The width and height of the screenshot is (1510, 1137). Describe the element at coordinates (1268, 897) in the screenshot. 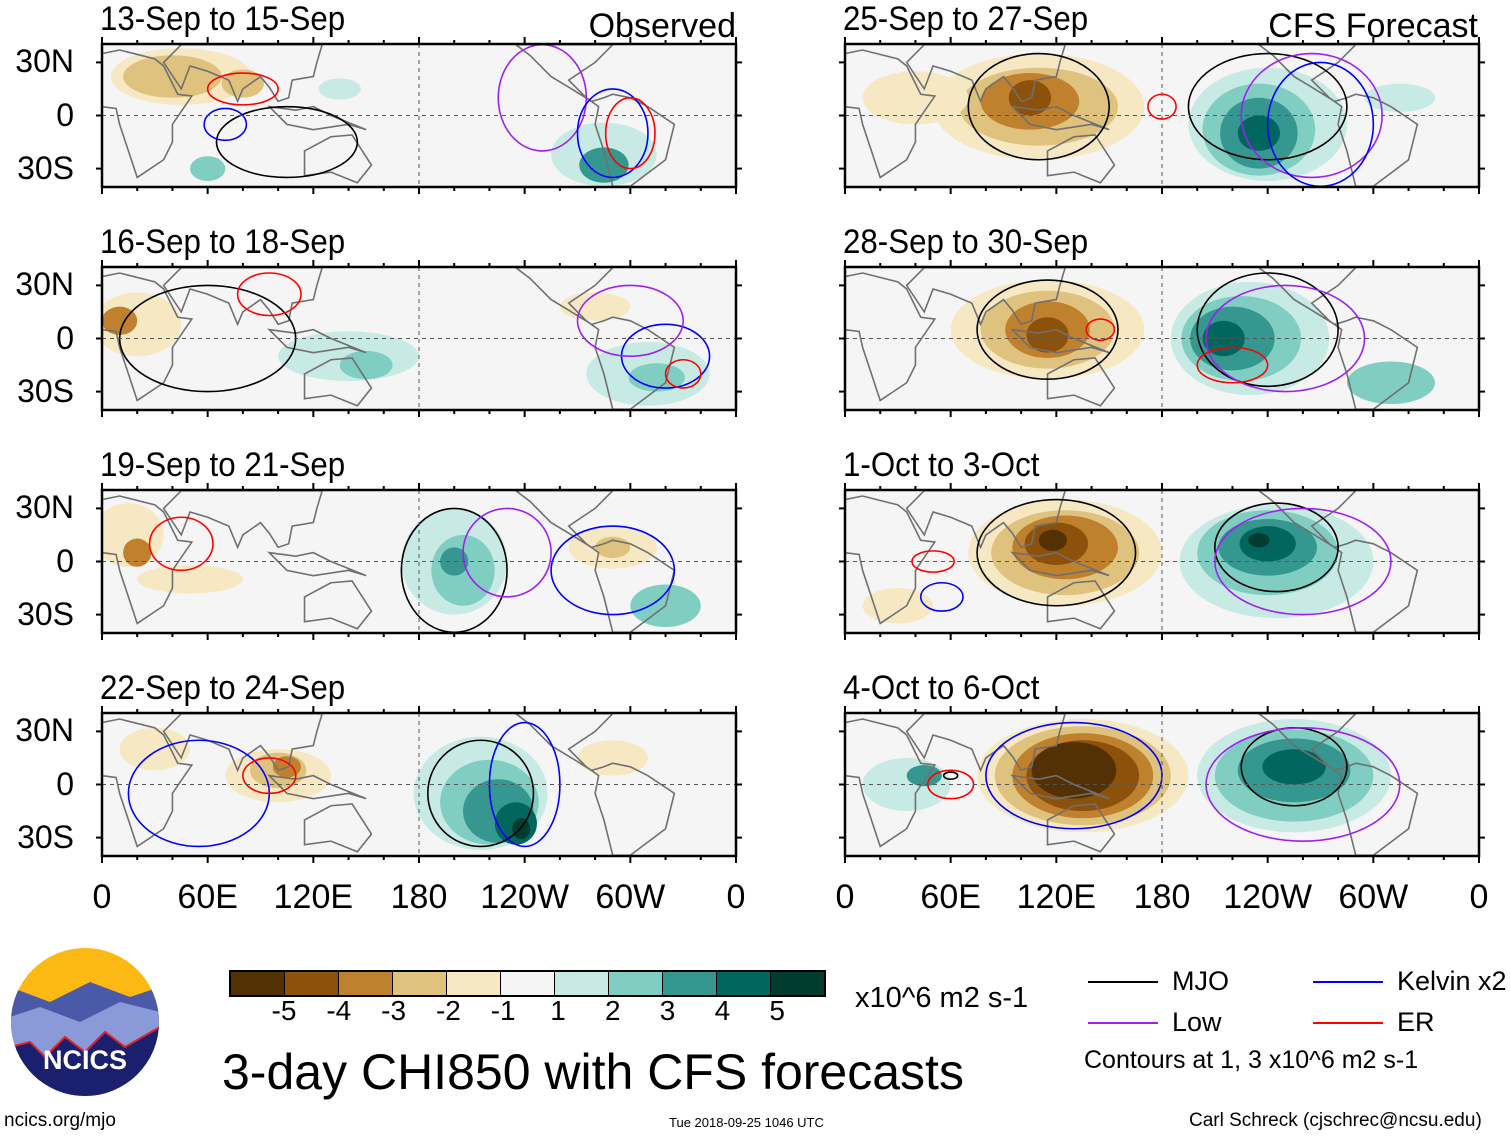

I see `x-tick-label: 120W` at that location.